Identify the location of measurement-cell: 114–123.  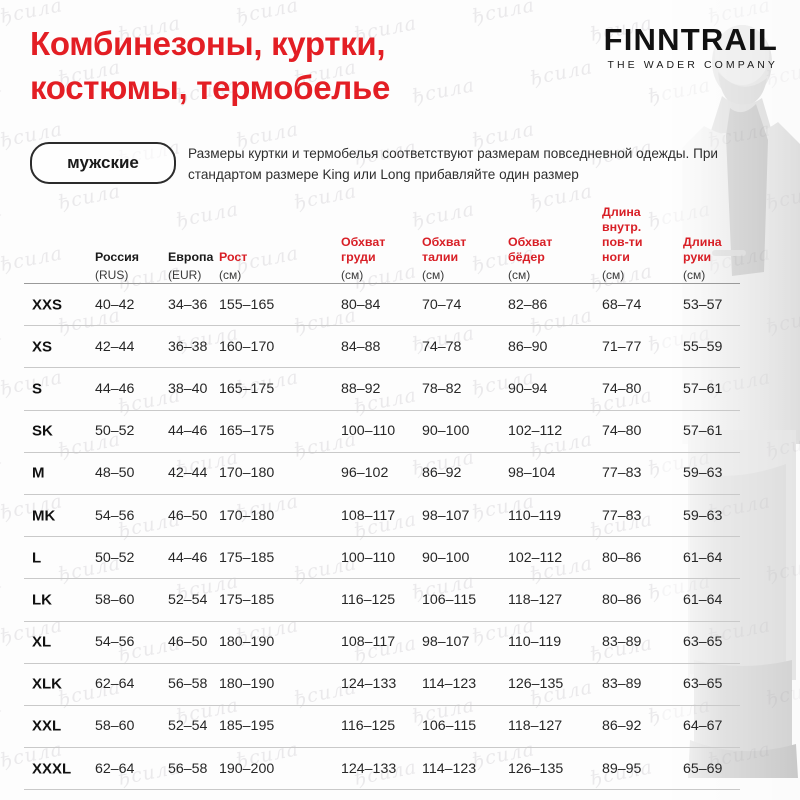
(449, 768).